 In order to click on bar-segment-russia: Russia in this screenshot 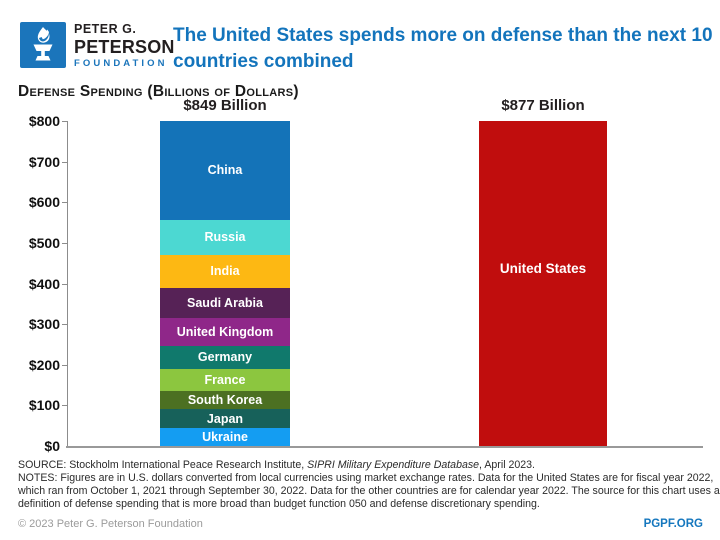, I will do `click(225, 237)`.